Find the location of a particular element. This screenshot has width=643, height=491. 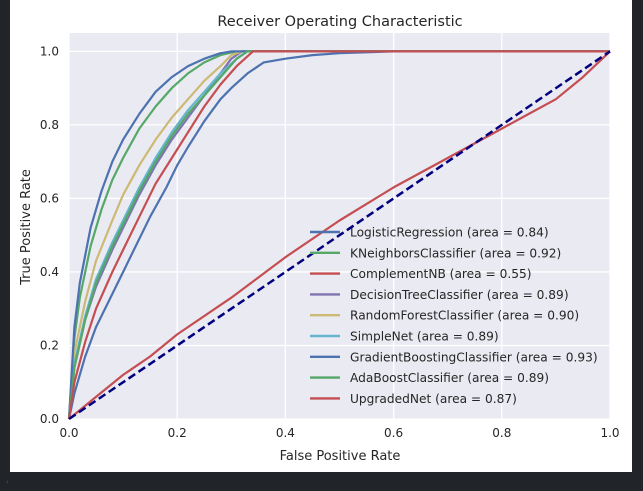

chart-title: Receiver Operating Characteristic is located at coordinates (339, 22).